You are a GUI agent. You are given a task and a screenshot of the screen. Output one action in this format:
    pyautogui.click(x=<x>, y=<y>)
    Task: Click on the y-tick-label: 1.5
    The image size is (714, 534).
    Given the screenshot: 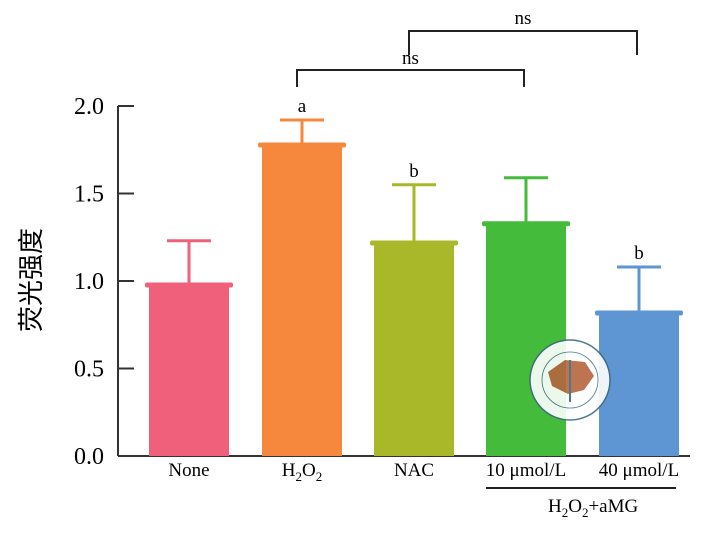 What is the action you would take?
    pyautogui.click(x=89, y=195)
    